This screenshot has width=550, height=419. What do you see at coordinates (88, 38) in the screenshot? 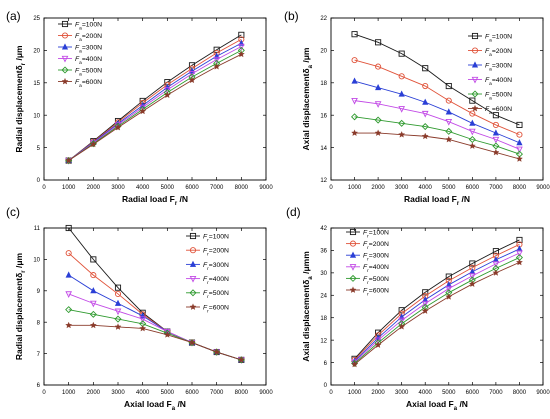
I see `legend-label: Fa=200N` at bounding box center [88, 38].